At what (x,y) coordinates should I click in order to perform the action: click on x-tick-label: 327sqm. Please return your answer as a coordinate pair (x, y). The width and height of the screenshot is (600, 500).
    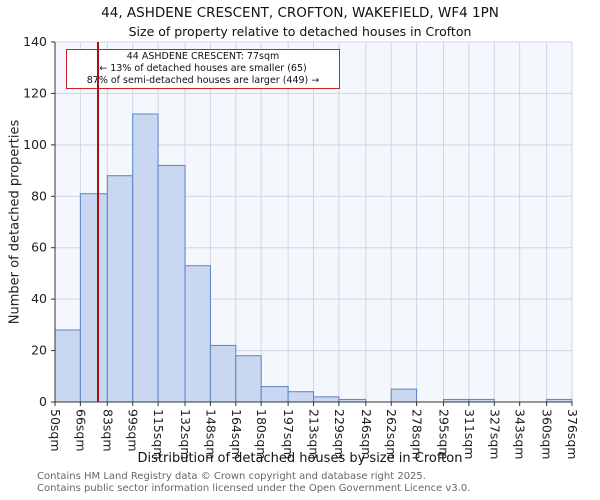
    Looking at the image, I should click on (494, 434).